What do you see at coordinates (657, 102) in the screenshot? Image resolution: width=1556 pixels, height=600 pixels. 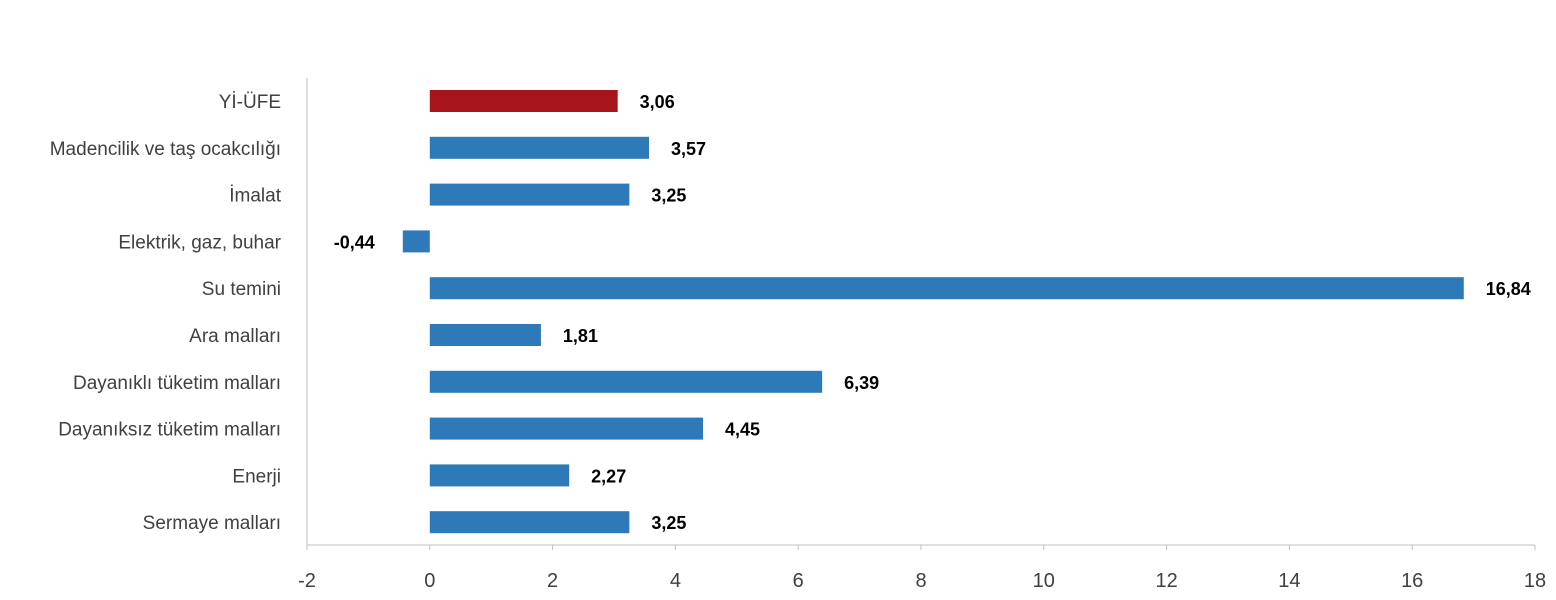 I see `value-label: 3,06` at bounding box center [657, 102].